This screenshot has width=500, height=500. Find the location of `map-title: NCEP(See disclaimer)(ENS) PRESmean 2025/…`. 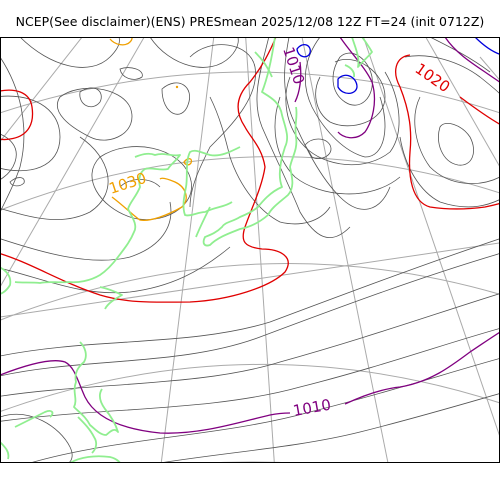

map-title: NCEP(See disclaimer)(ENS) PRESmean 2025/… is located at coordinates (250, 21).